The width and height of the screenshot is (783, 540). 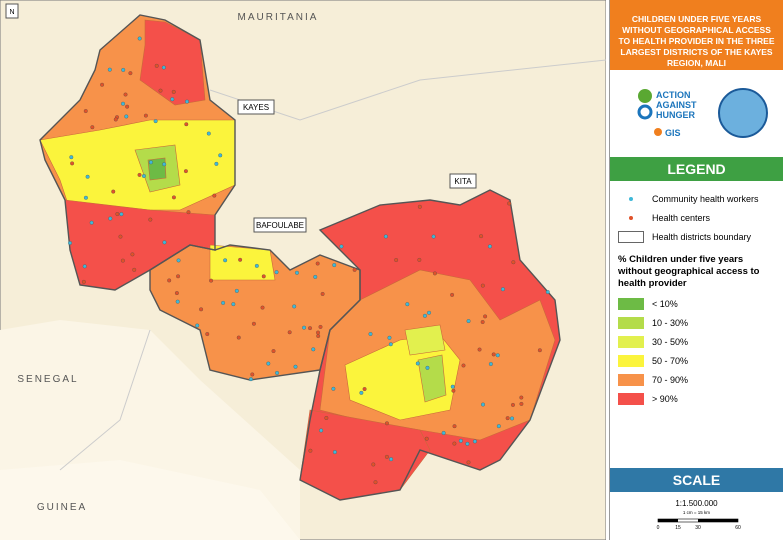 I want to click on legend-row: 70 - 90%, so click(x=696, y=379).